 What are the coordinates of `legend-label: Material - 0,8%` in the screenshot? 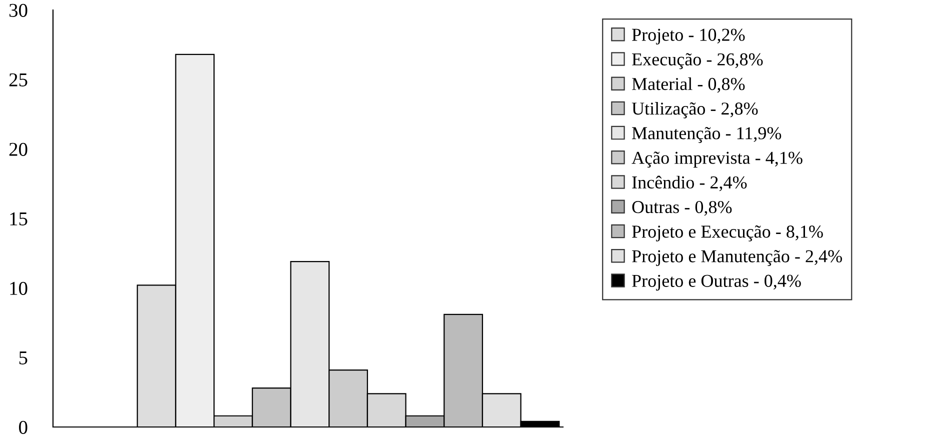 It's located at (688, 85).